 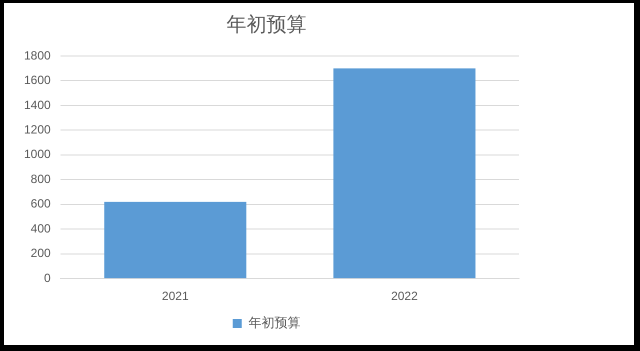 I want to click on x-tick-label: 2021, so click(x=175, y=296).